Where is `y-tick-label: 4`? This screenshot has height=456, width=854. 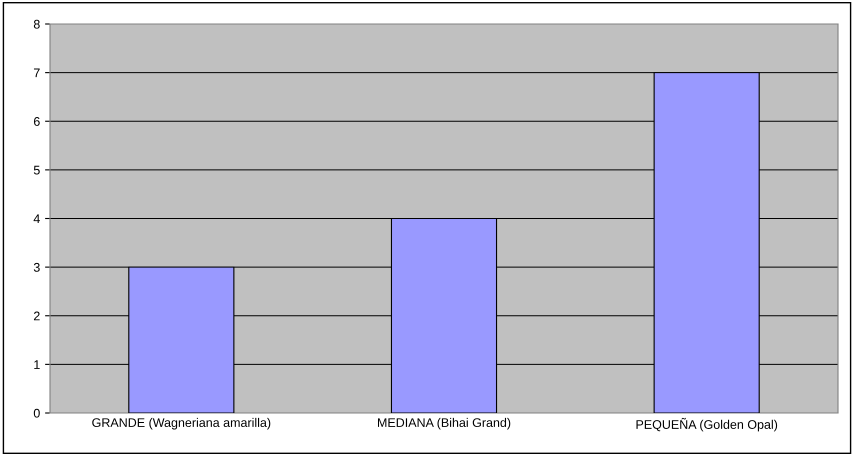 y-tick-label: 4 is located at coordinates (37, 219).